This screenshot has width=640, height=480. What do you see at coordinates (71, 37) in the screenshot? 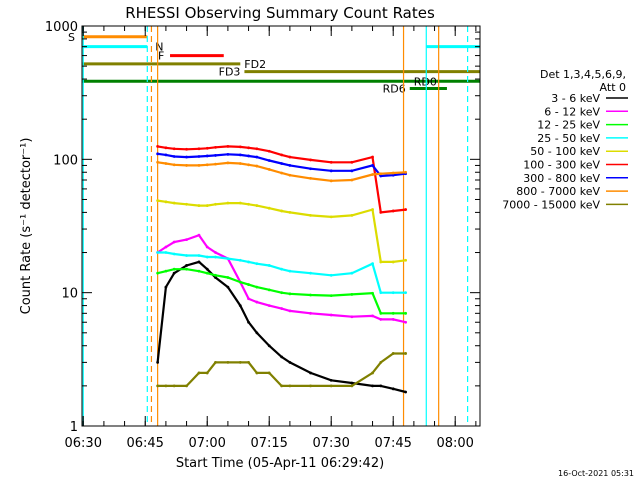
I see `flag-label-s: S` at bounding box center [71, 37].